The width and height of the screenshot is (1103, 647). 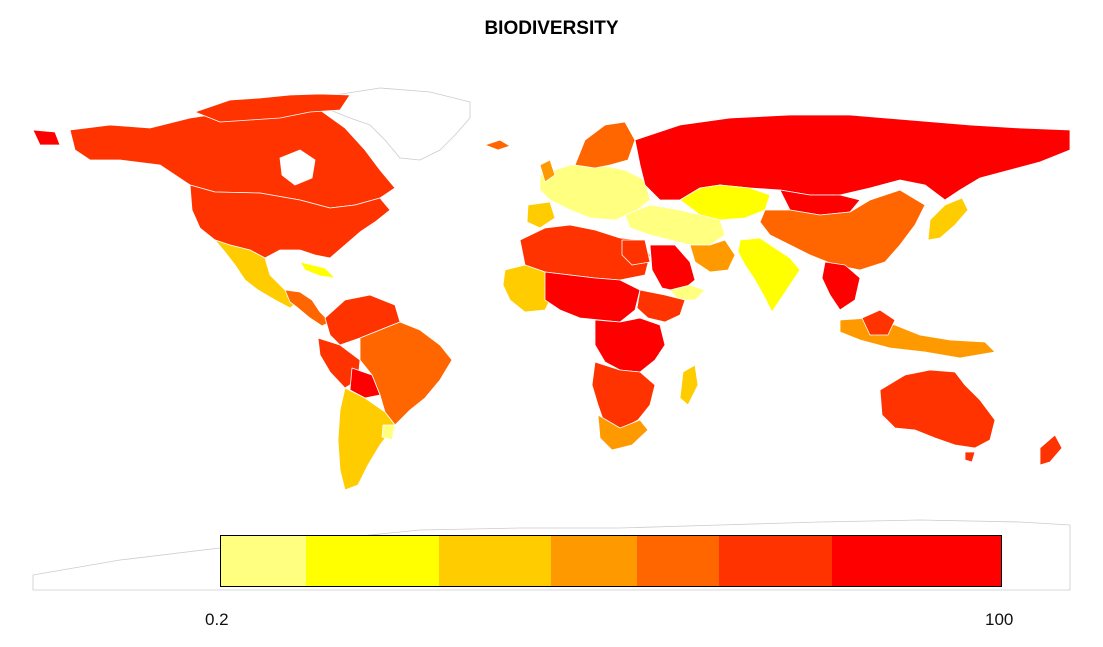 I want to click on region-southern-cone, so click(x=366, y=439).